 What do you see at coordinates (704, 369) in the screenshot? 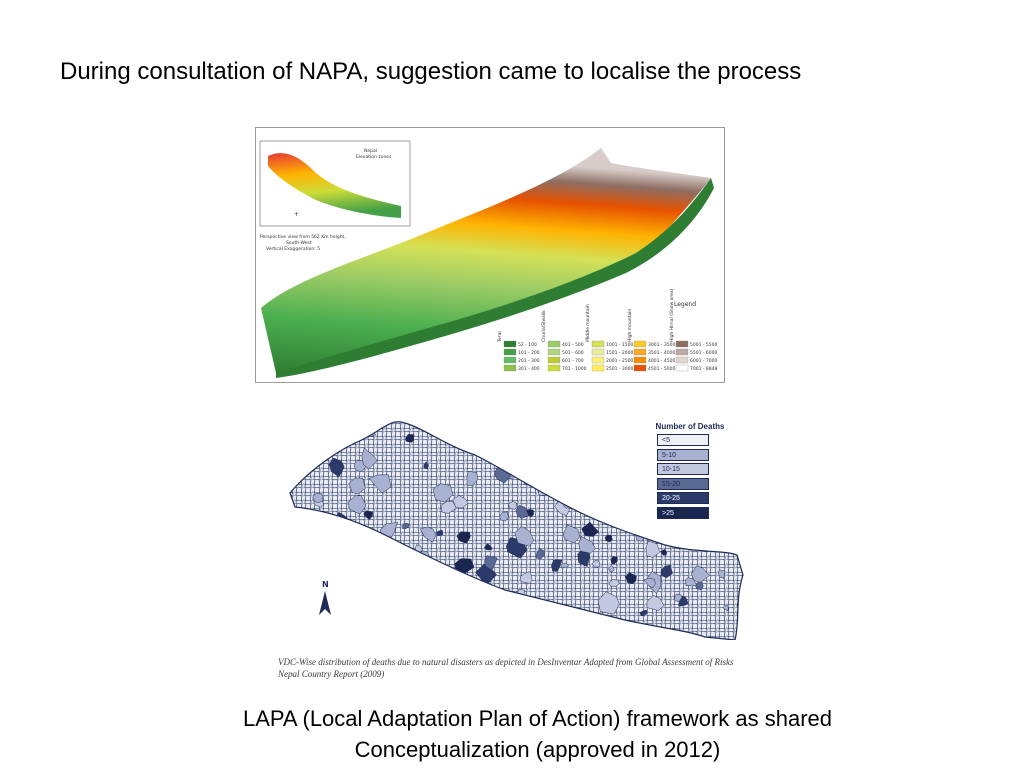
I see `legend-entry-label: 7001 - 8848` at bounding box center [704, 369].